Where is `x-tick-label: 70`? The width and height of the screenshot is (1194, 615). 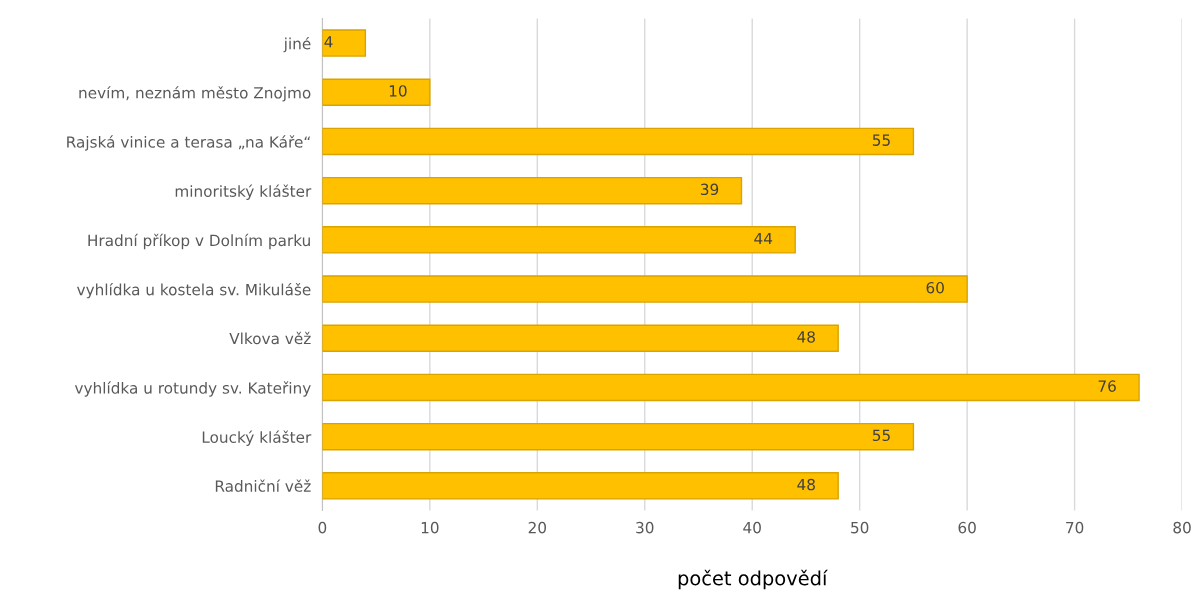
x-tick-label: 70 is located at coordinates (1075, 527).